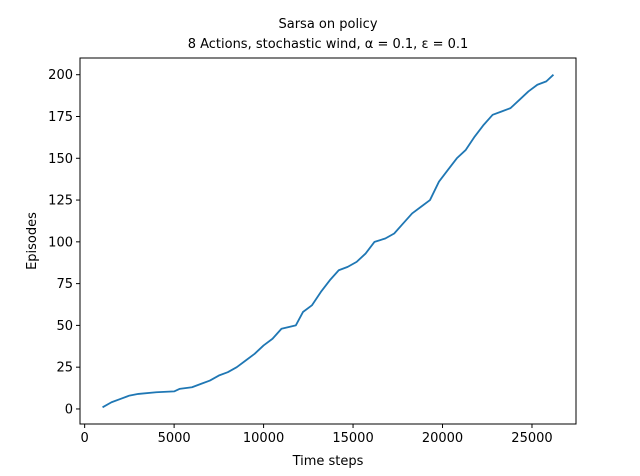 This screenshot has height=476, width=640. What do you see at coordinates (64, 368) in the screenshot?
I see `y-tick-label: 25` at bounding box center [64, 368].